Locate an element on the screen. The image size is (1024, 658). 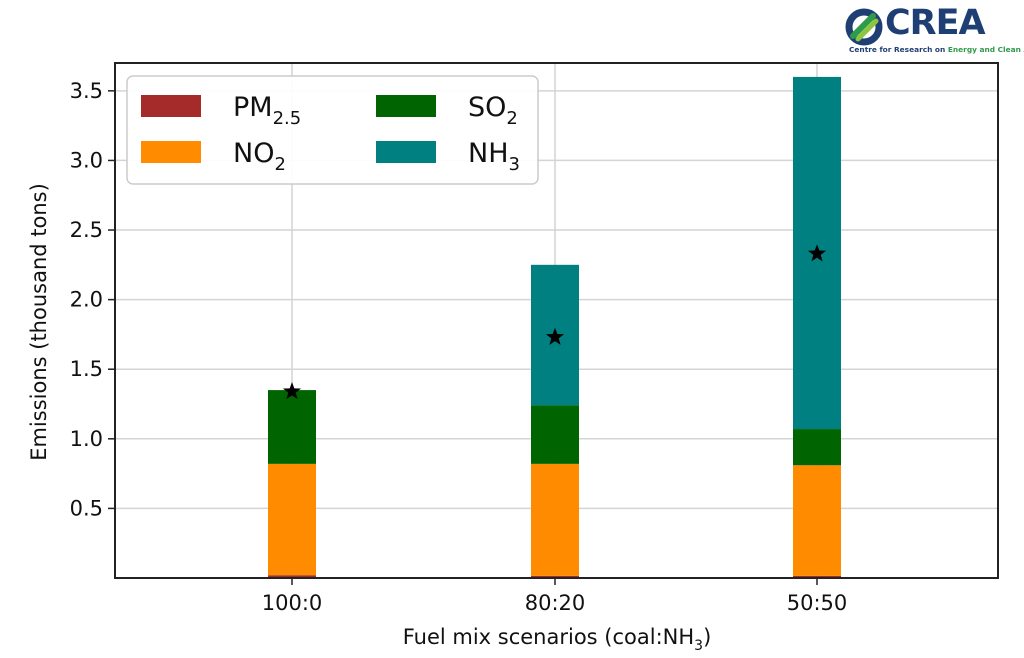
x-axis-label: Fuel mix scenarios (coal:NH3) is located at coordinates (557, 639).